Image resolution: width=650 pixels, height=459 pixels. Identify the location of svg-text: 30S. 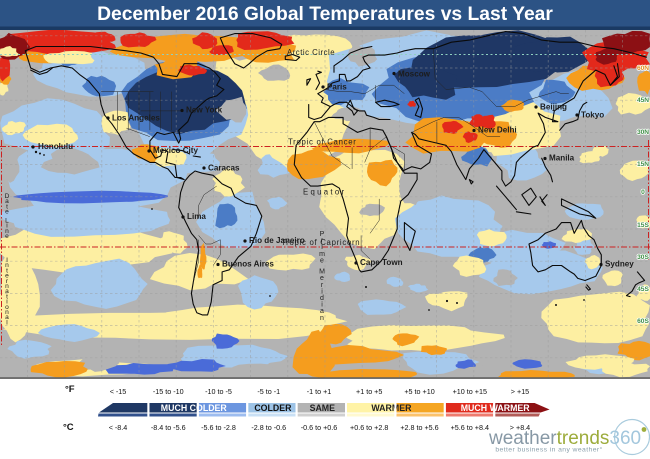
(643, 257).